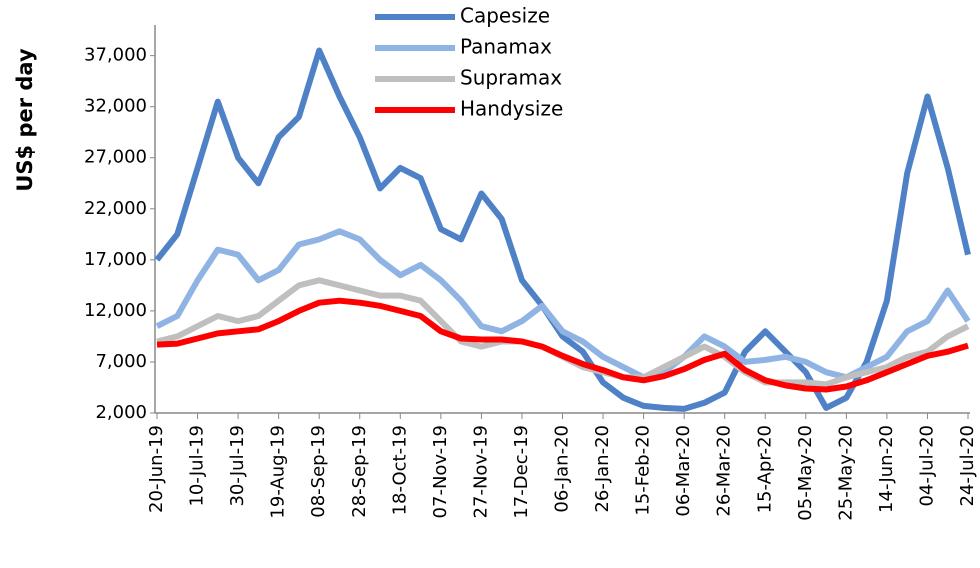  What do you see at coordinates (562, 345) in the screenshot?
I see `series-line` at bounding box center [562, 345].